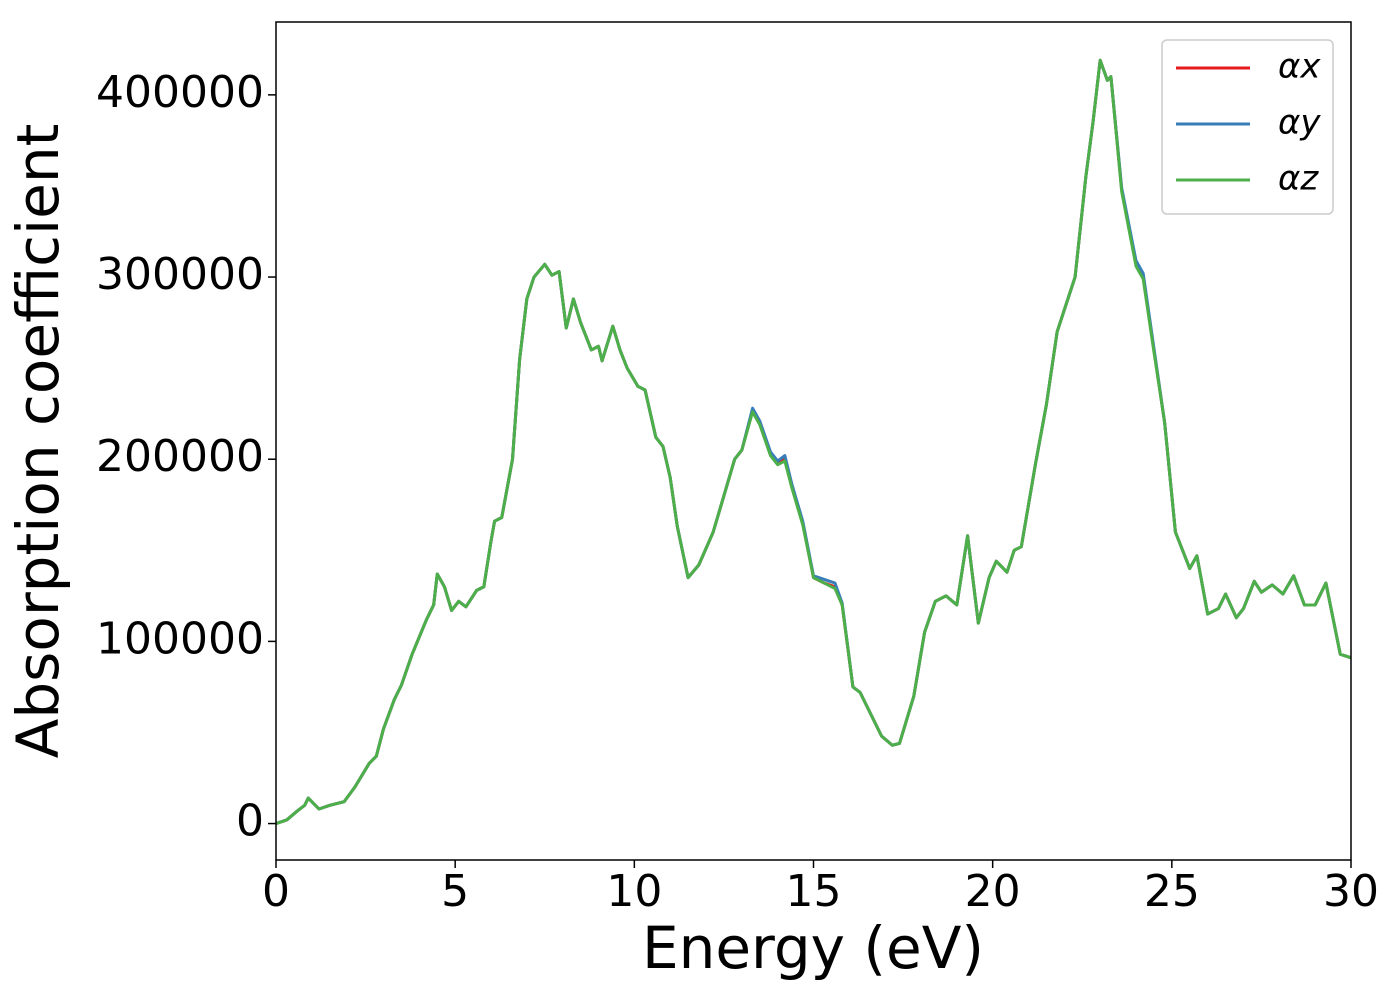  I want to click on legend-label: αy, so click(1299, 123).